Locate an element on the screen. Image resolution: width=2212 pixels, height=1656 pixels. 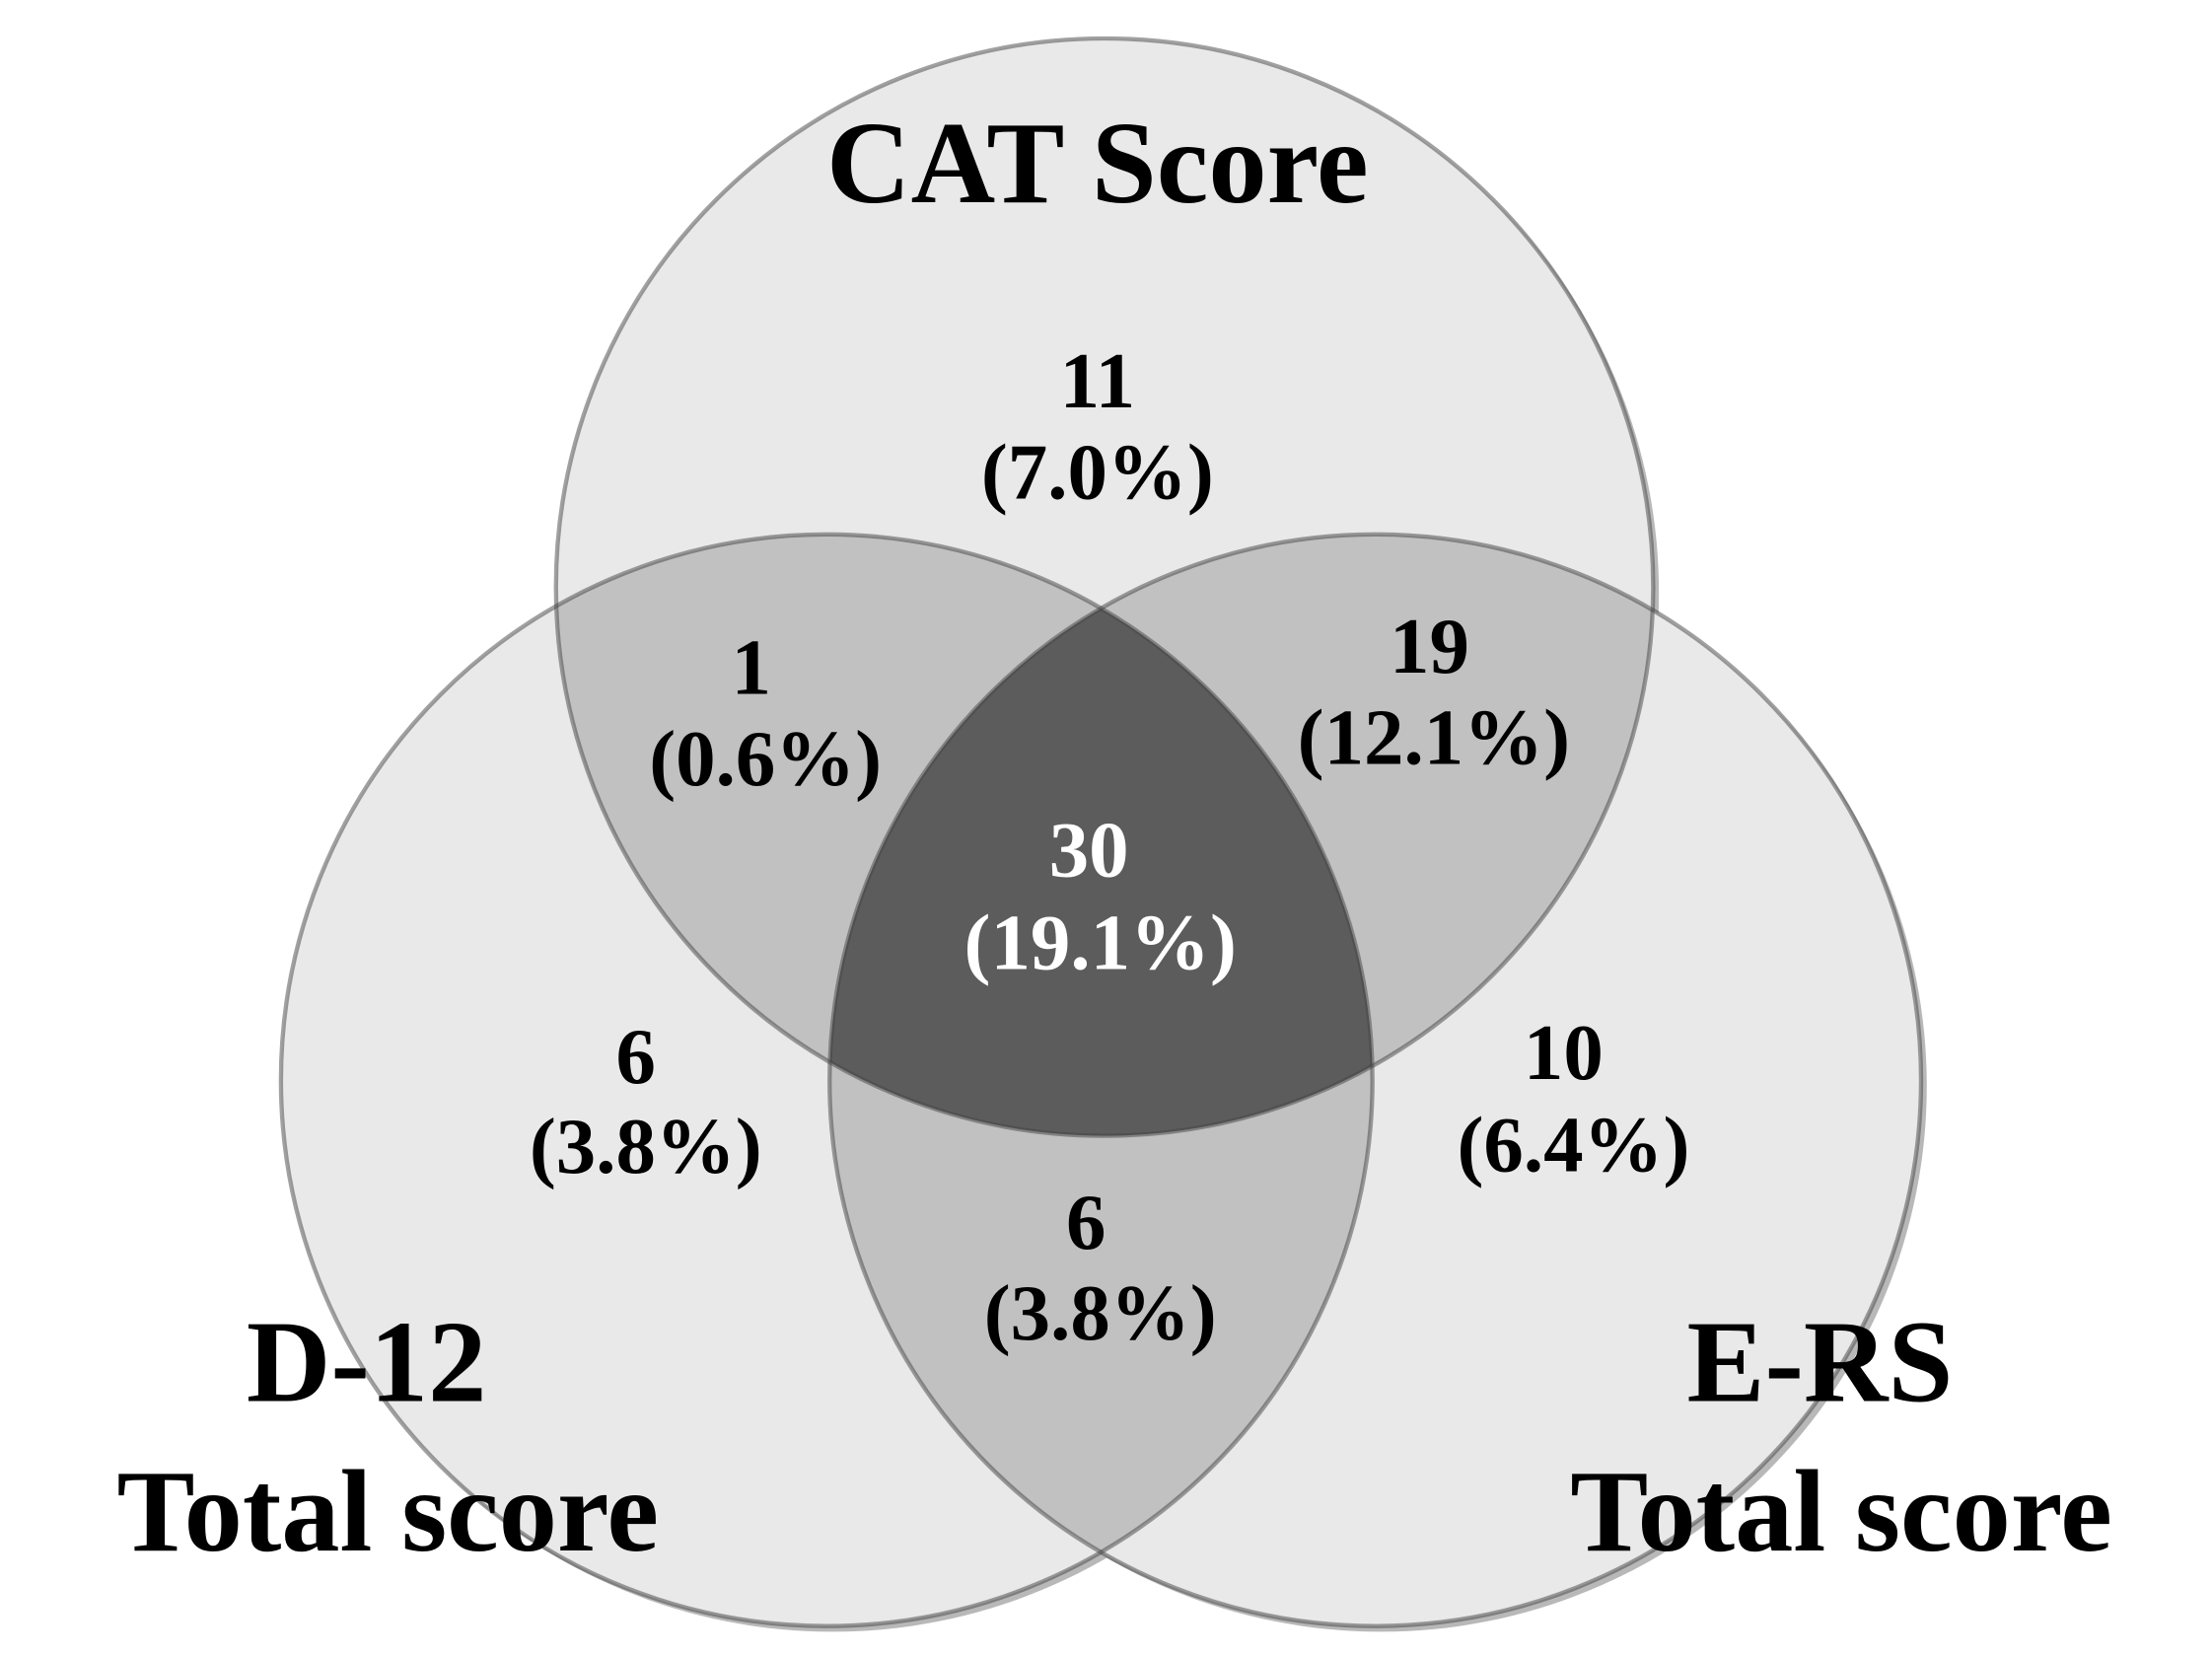
region-percent: (19.1%) is located at coordinates (1100, 943).